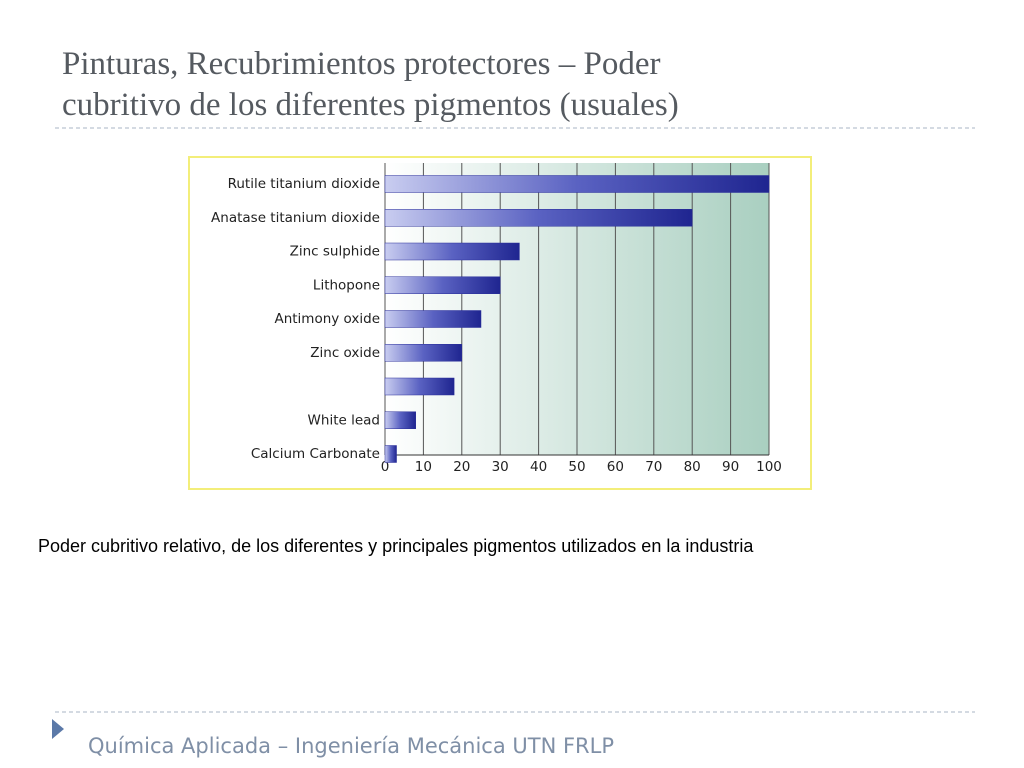 This screenshot has height=768, width=1024. What do you see at coordinates (461, 467) in the screenshot?
I see `x-tick-label: 20` at bounding box center [461, 467].